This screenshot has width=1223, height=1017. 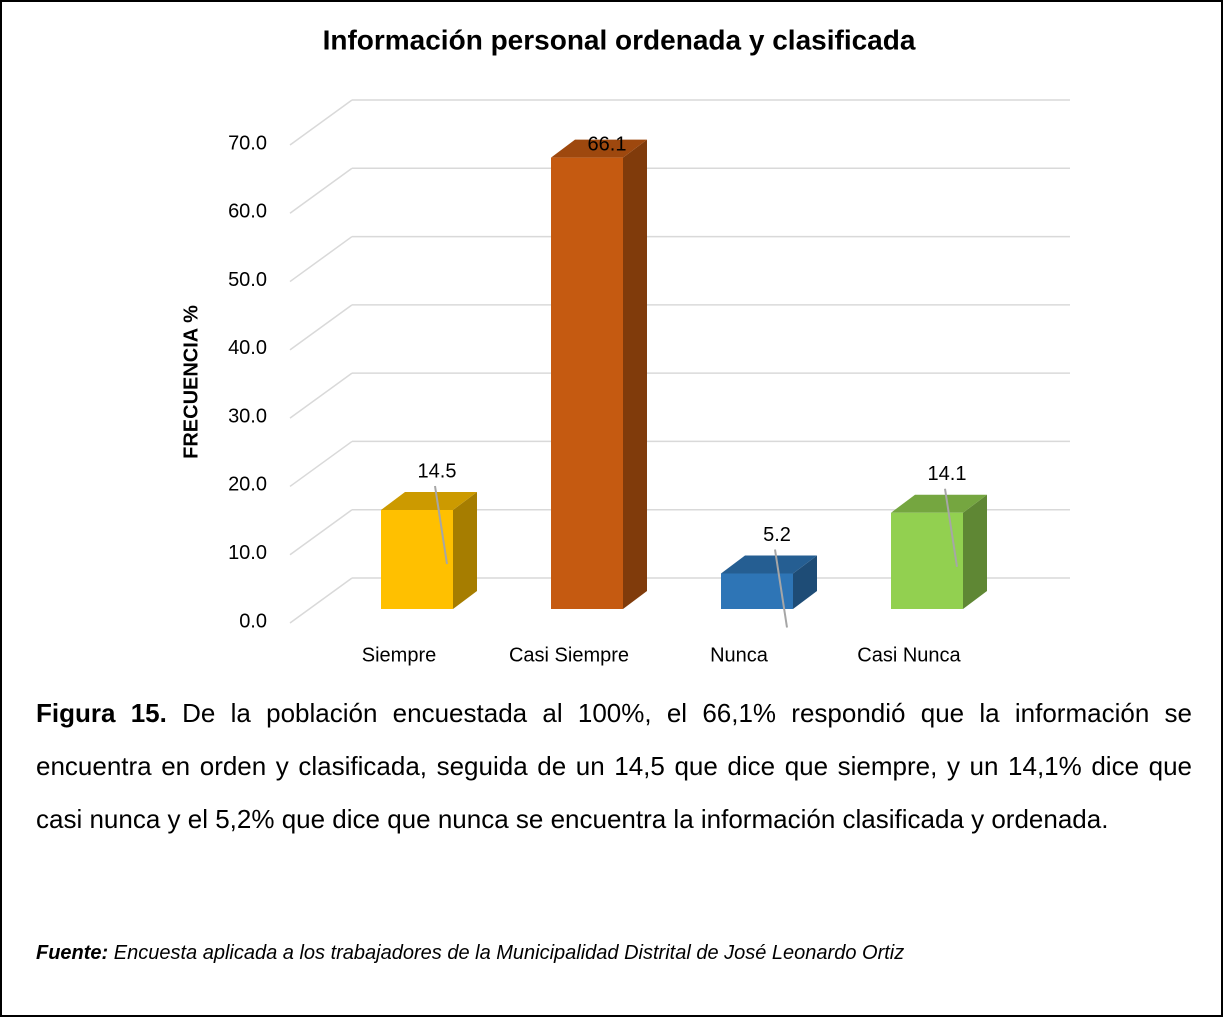 I want to click on y-tick-label: 20.0, so click(x=247, y=485).